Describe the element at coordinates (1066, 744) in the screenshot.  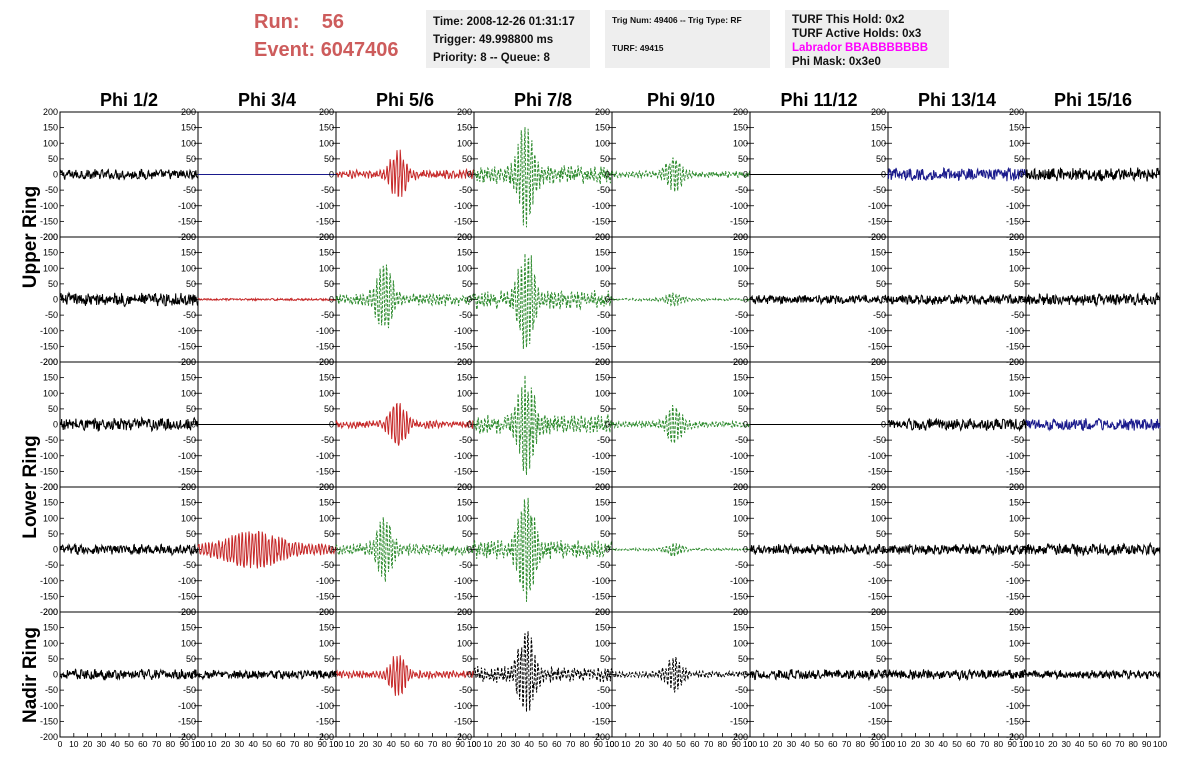
I see `x-tick-label: 30` at that location.